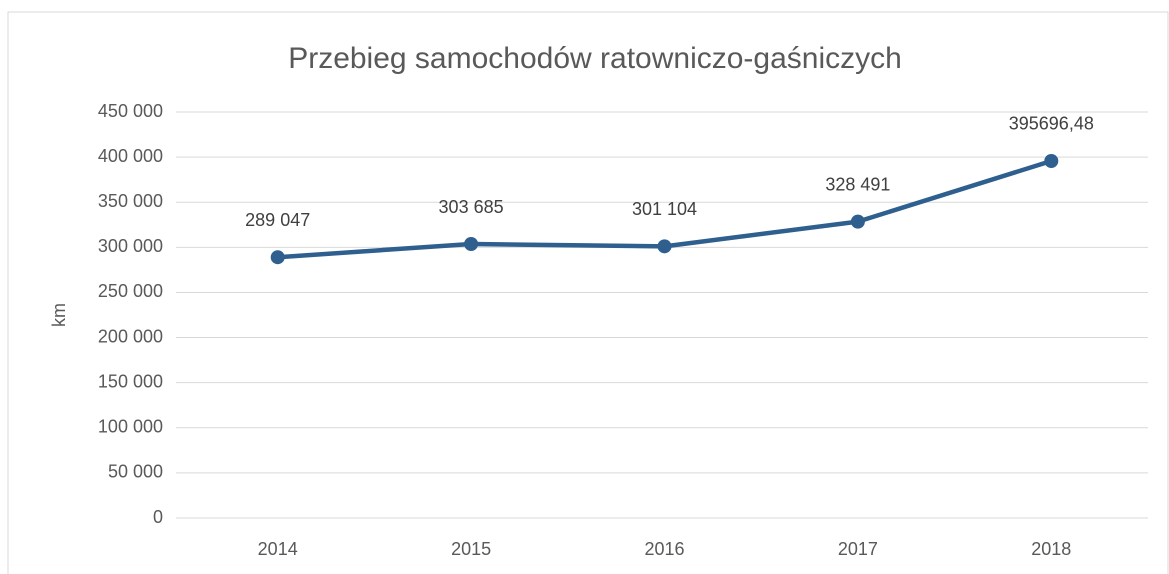 The height and width of the screenshot is (574, 1169). Describe the element at coordinates (858, 549) in the screenshot. I see `x-tick-label: 2017` at that location.